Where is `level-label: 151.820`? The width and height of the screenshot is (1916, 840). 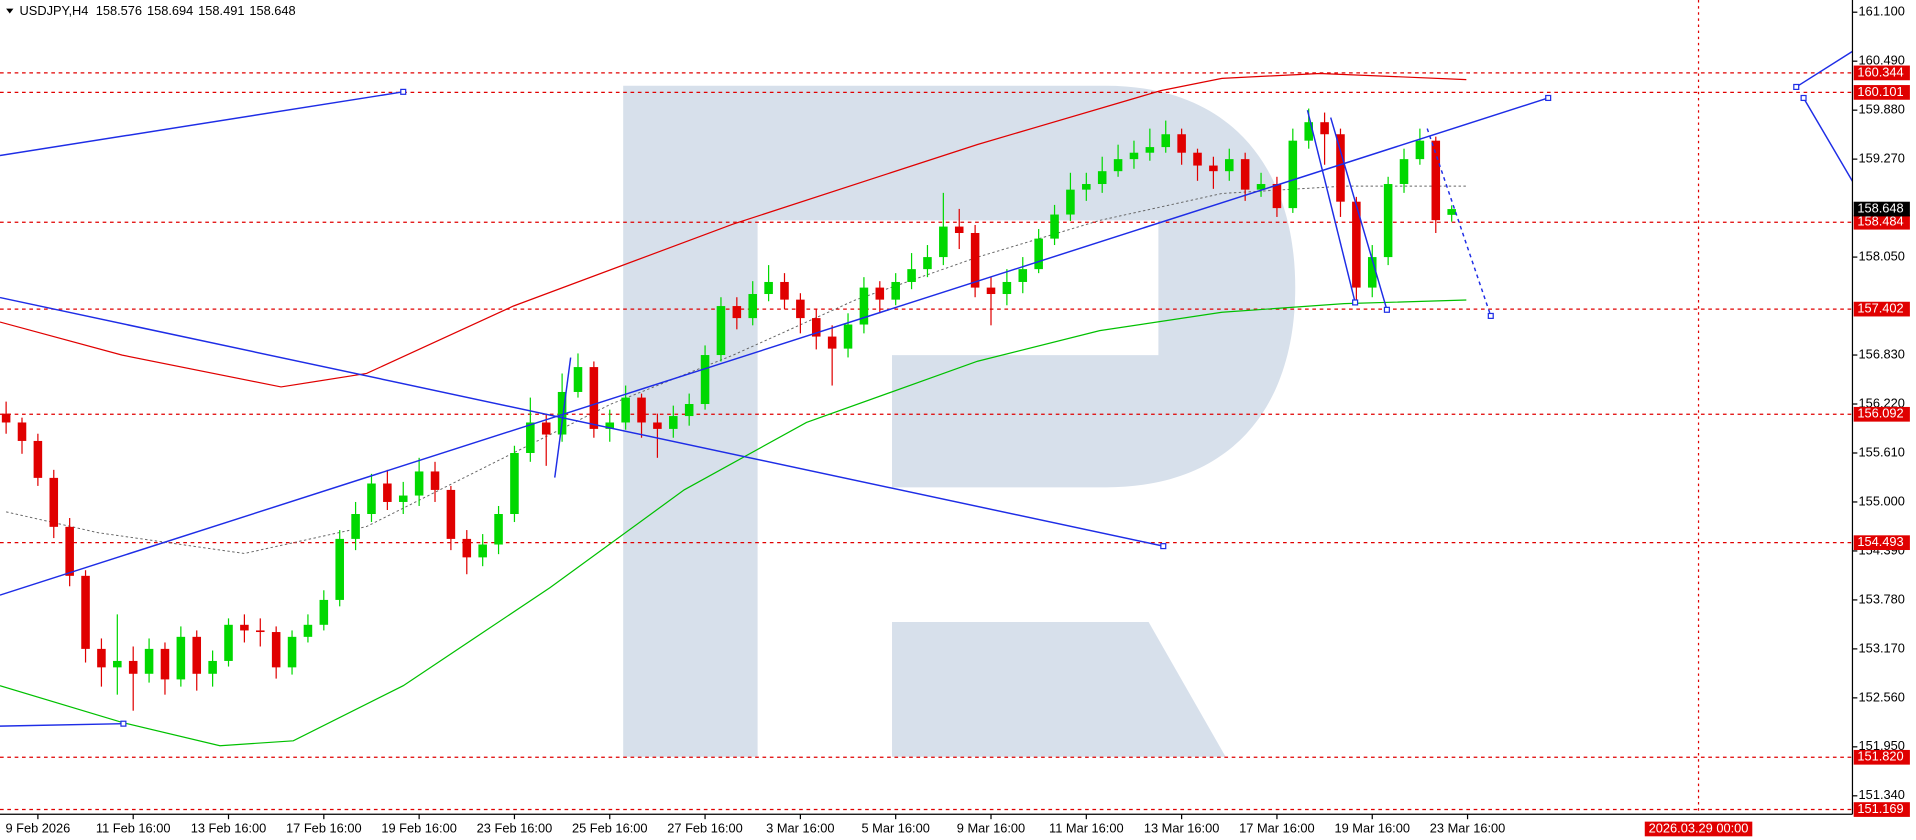
level-label: 151.820 is located at coordinates (1880, 756).